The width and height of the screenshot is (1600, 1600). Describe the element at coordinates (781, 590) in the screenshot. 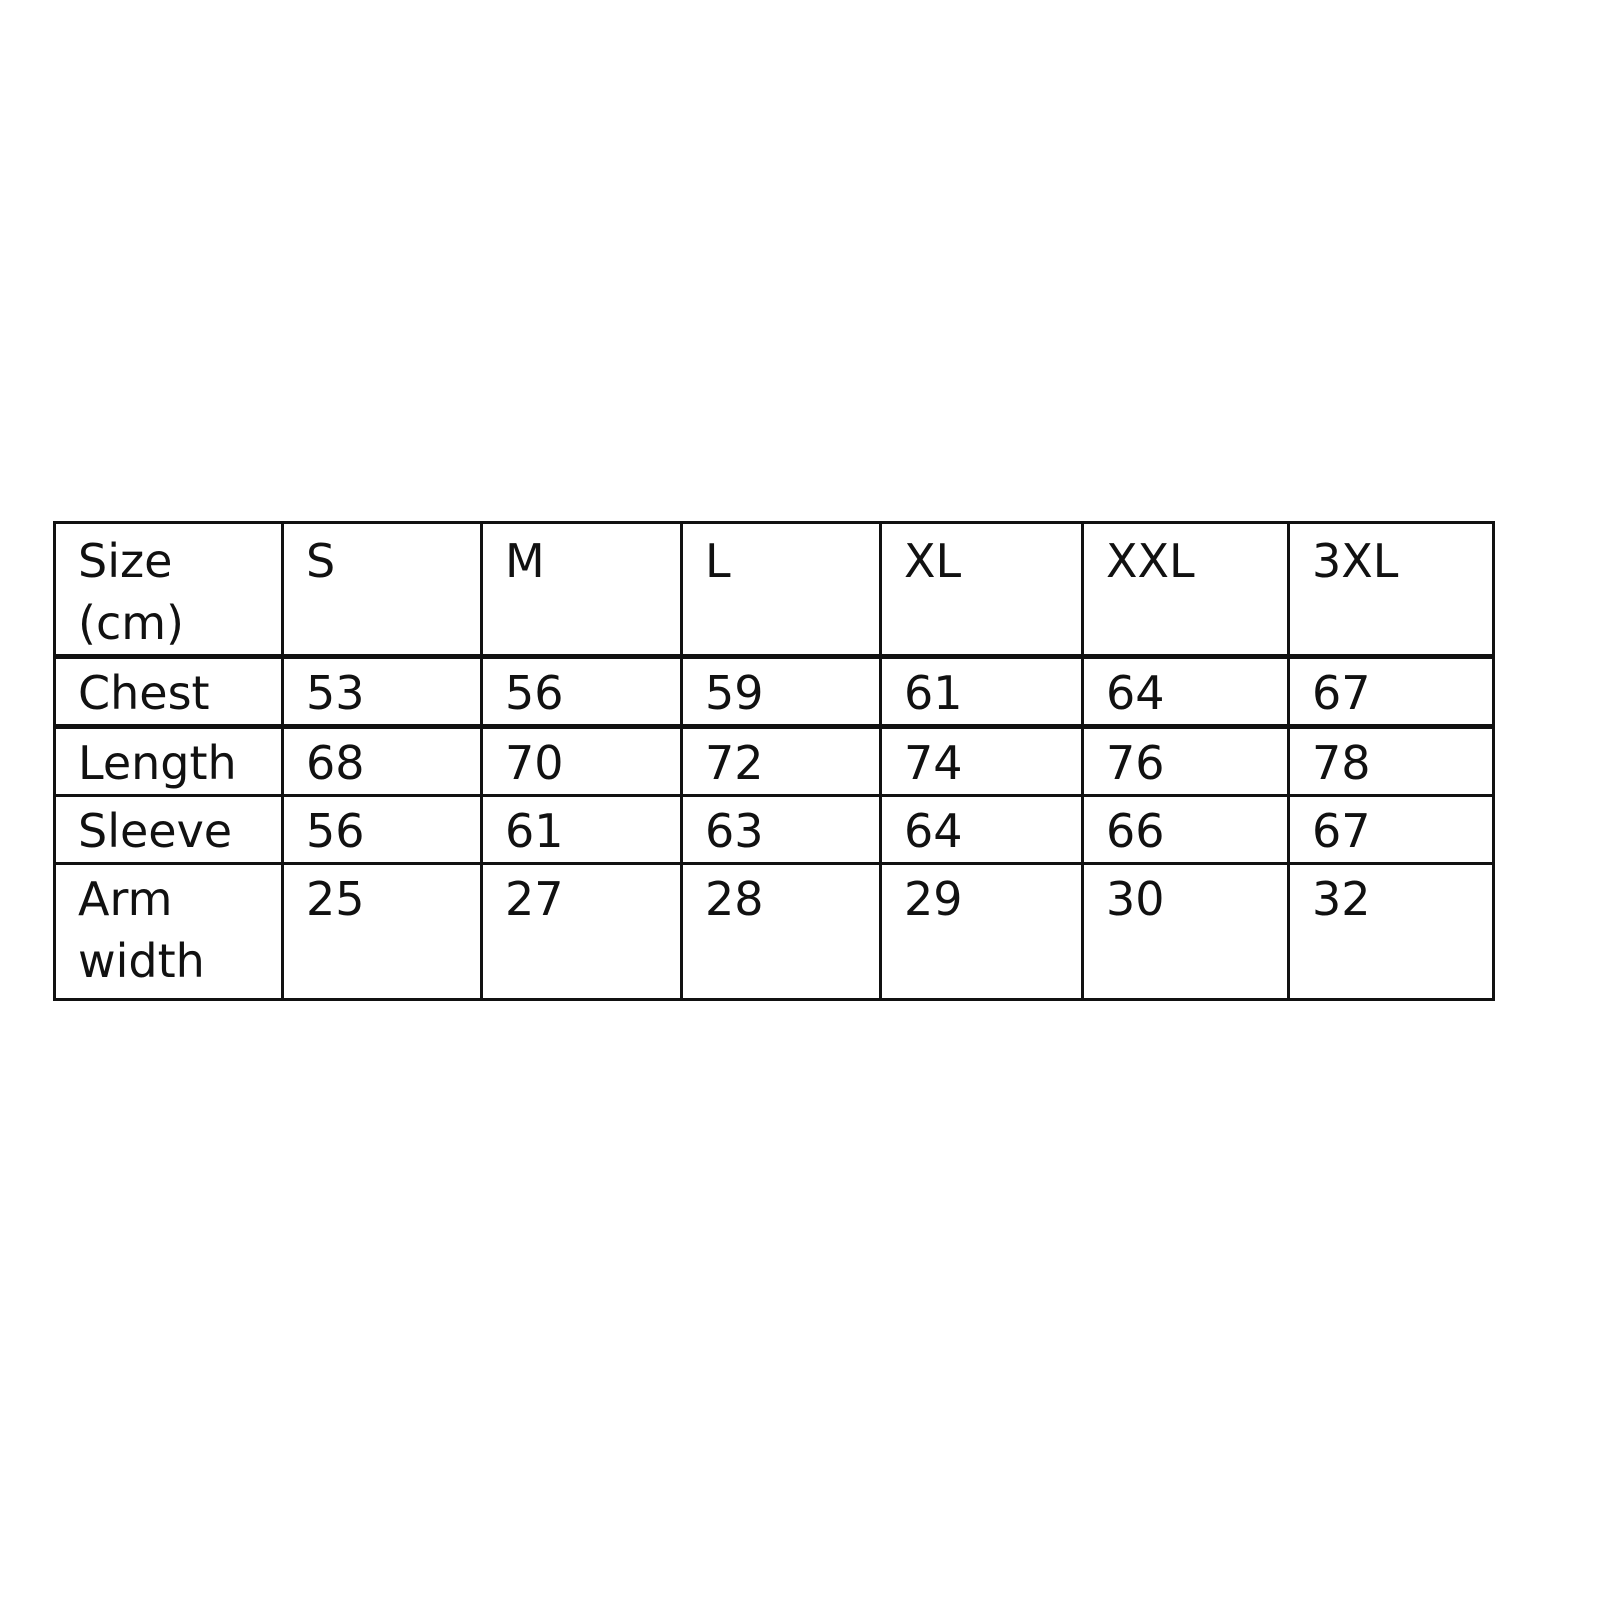

I see `header-cell: L` at that location.